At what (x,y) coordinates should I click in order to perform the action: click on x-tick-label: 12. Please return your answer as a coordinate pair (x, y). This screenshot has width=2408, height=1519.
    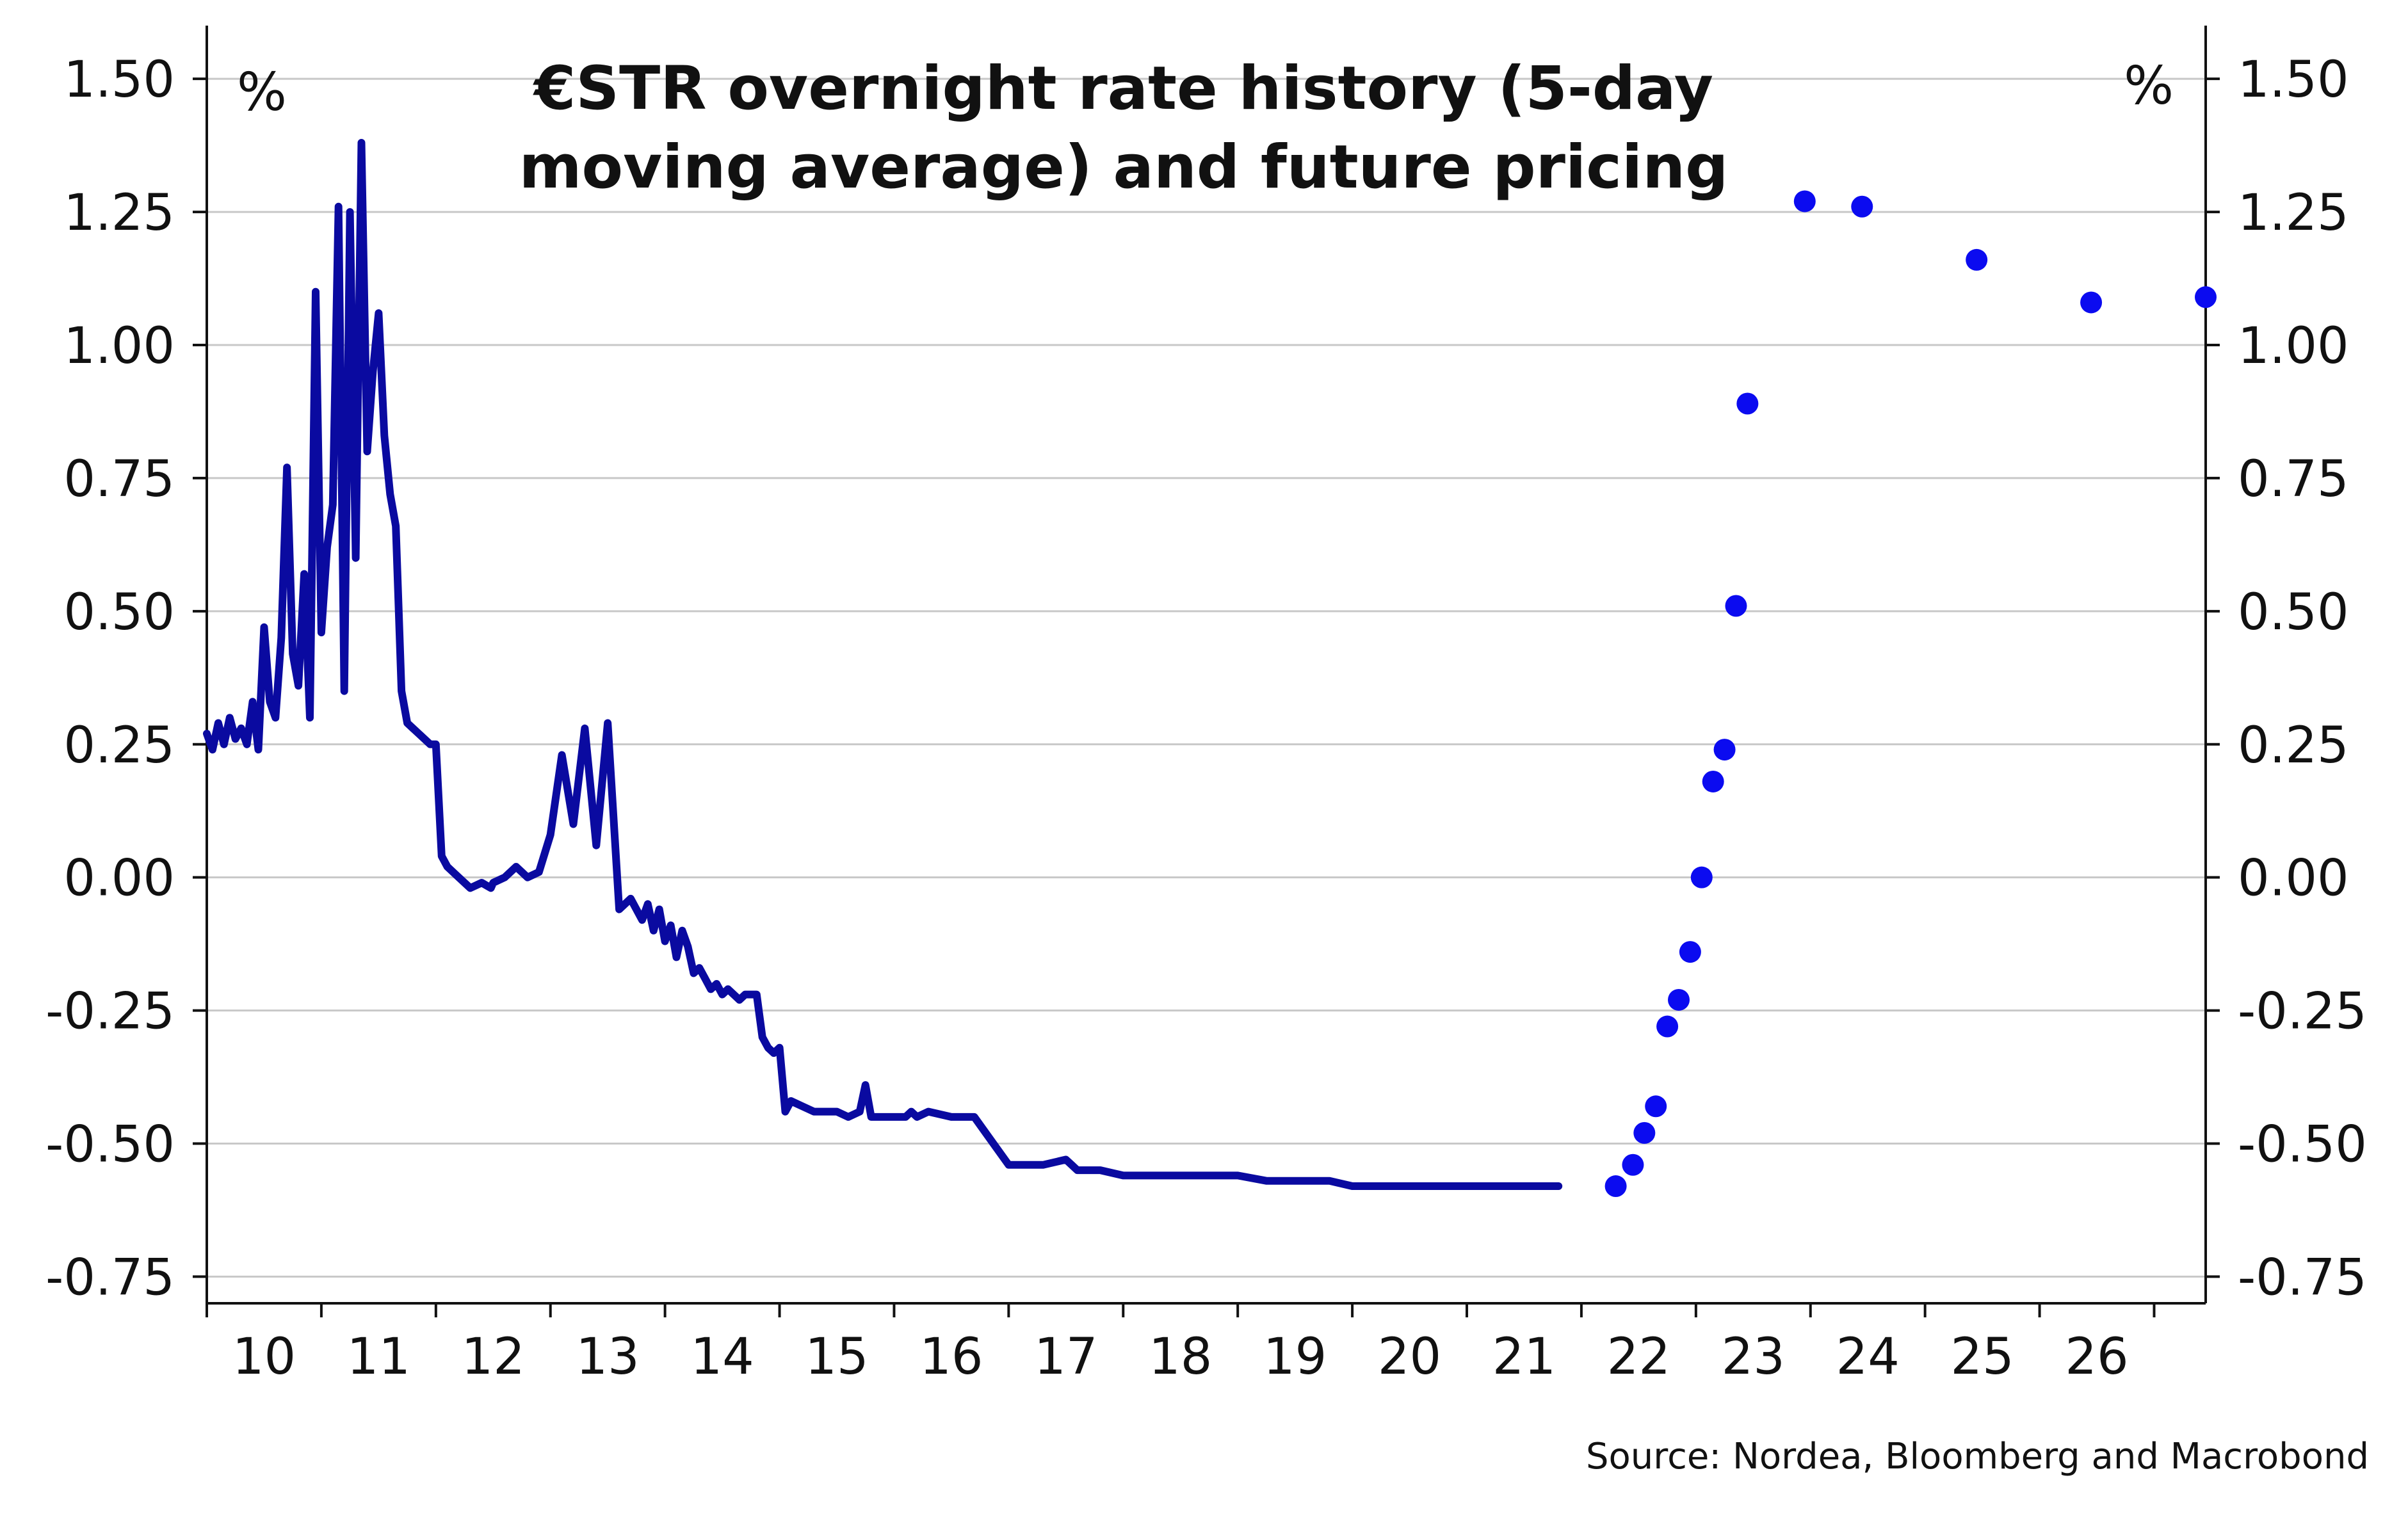
    Looking at the image, I should click on (493, 1357).